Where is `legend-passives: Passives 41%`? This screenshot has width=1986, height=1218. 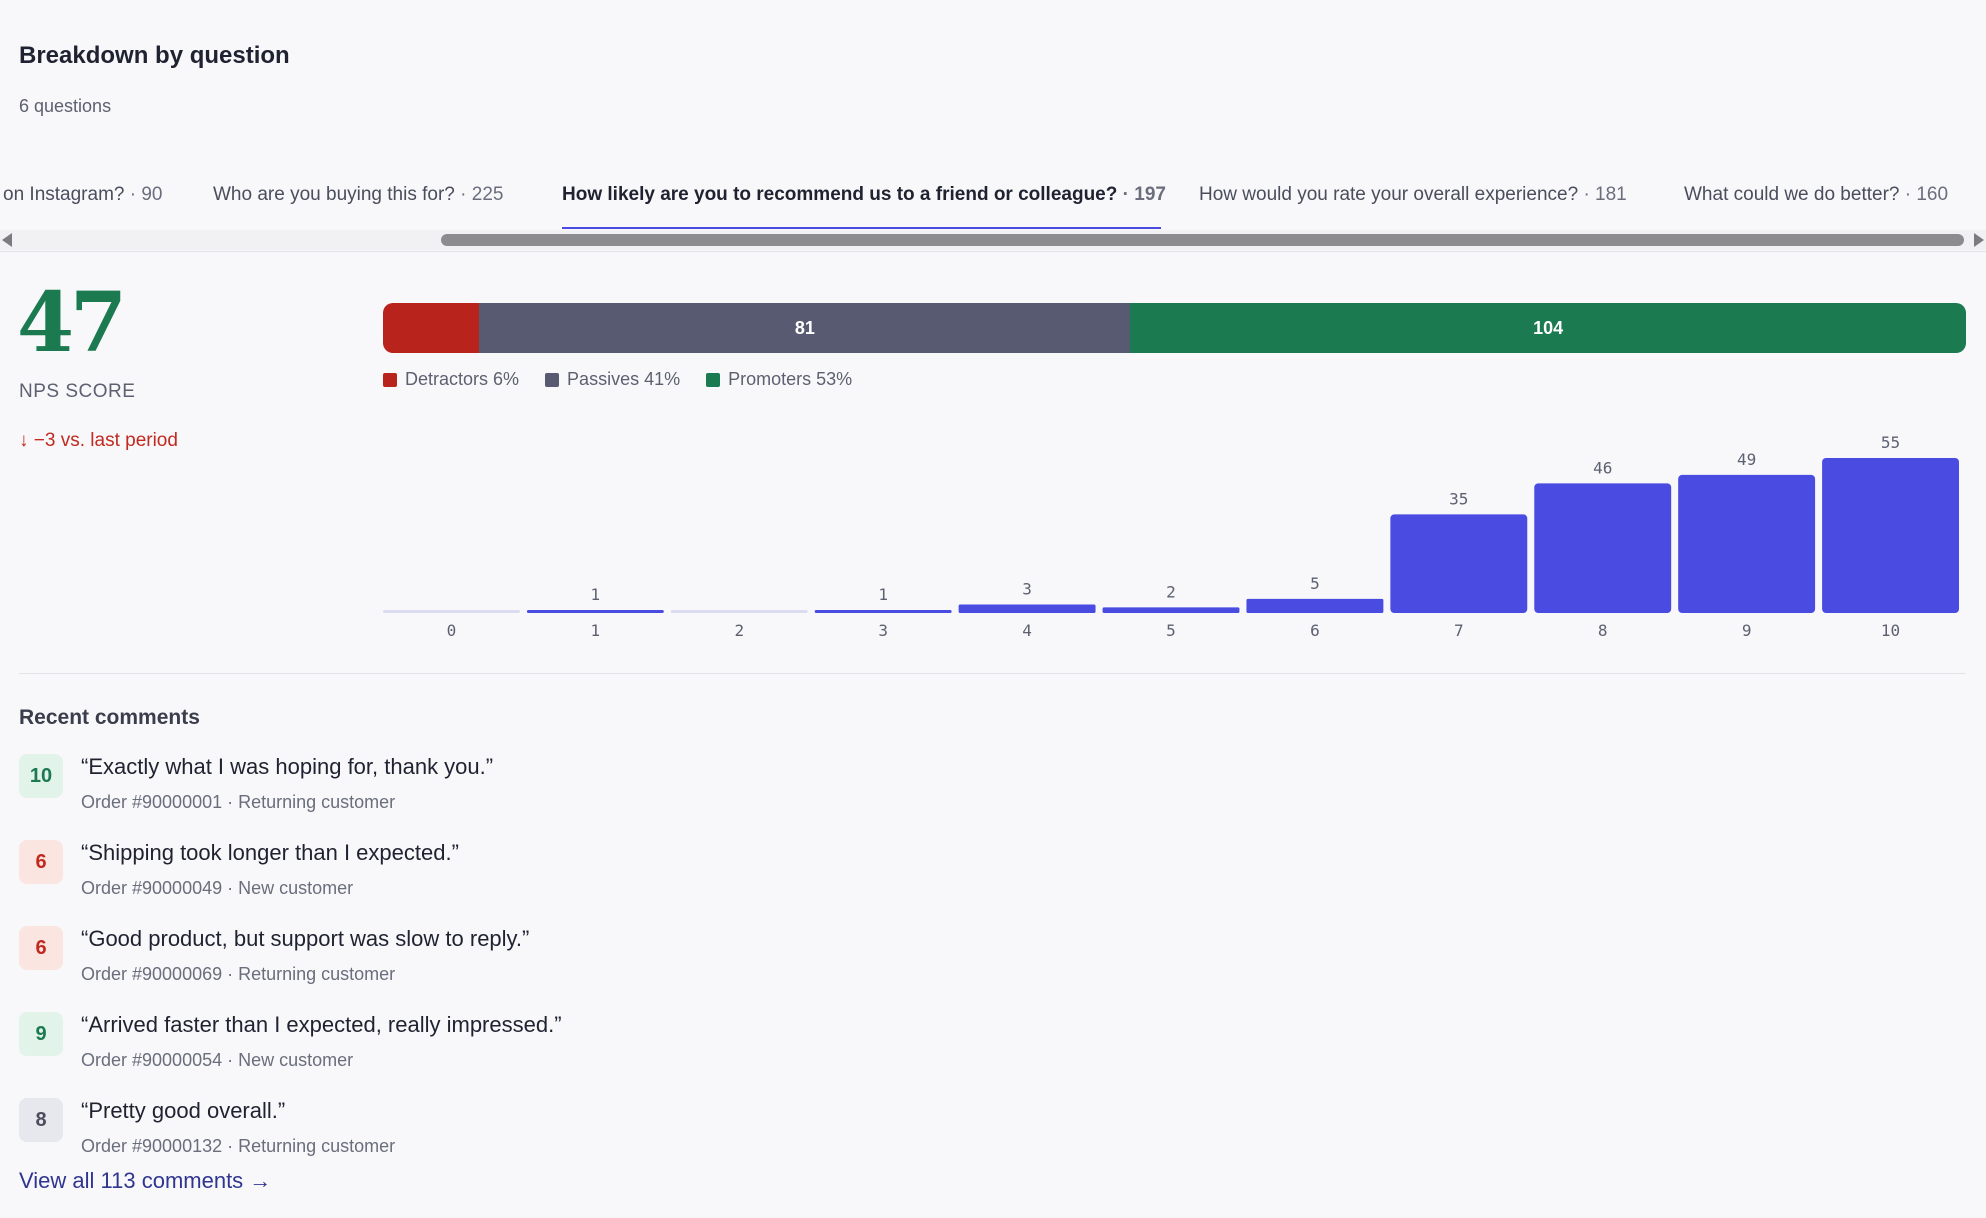
legend-passives: Passives 41% is located at coordinates (612, 379).